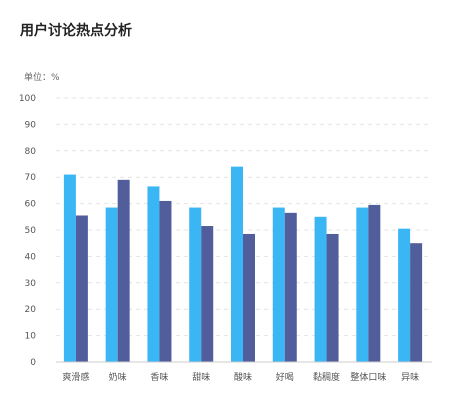 The height and width of the screenshot is (400, 458). I want to click on y-tick-label: 50, so click(31, 231).